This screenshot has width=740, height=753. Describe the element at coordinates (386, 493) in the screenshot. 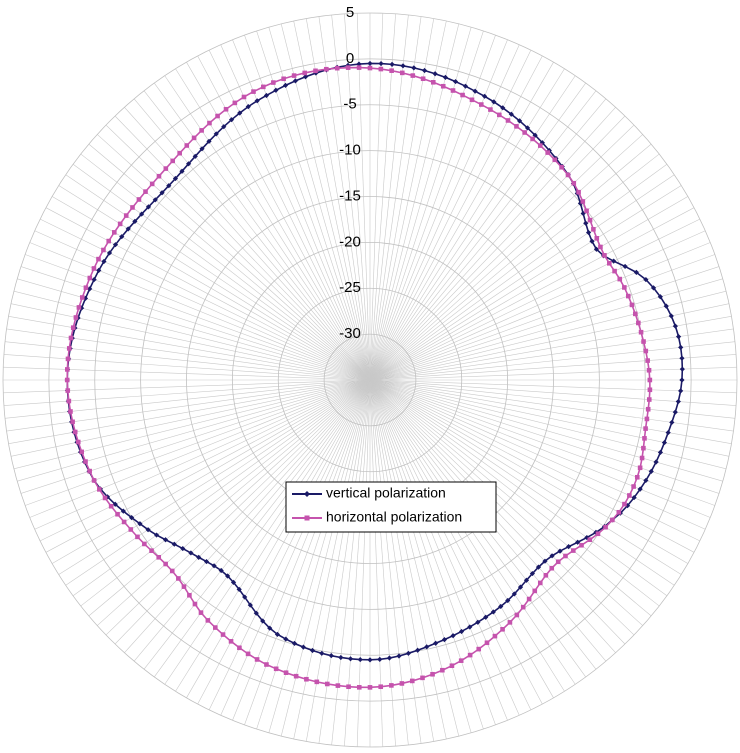

I see `legend-label-vertical-polarization: vertical polarization` at that location.